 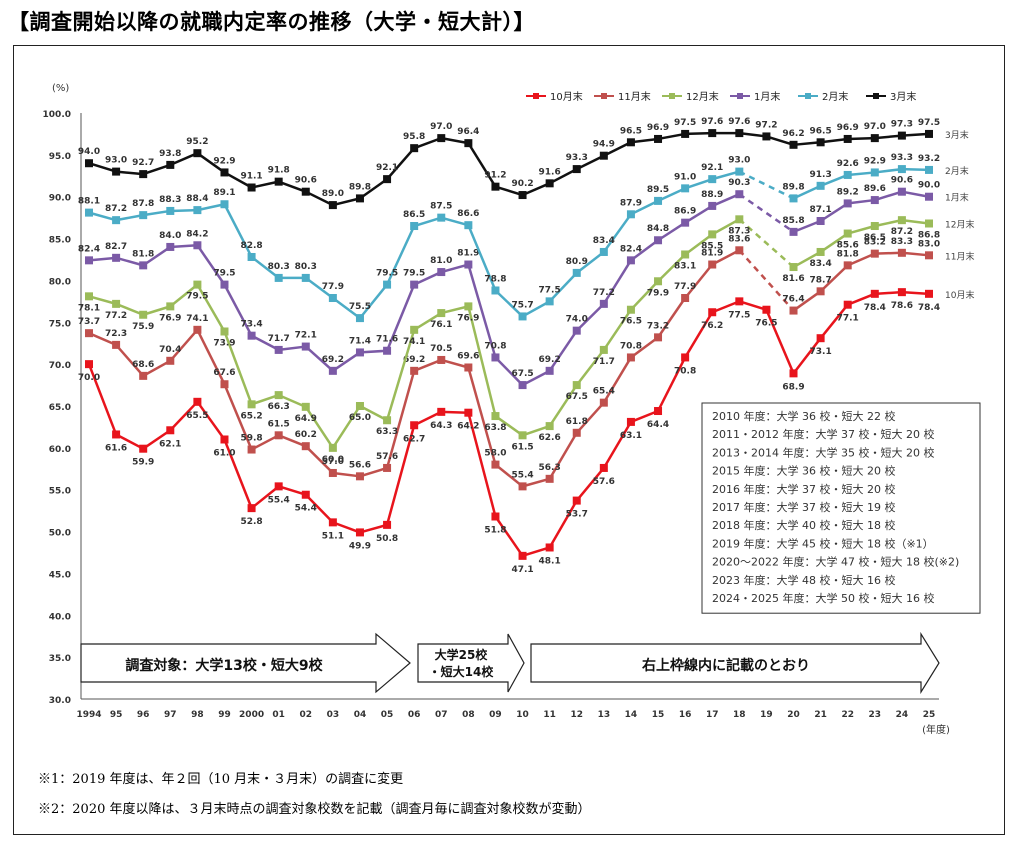 I want to click on y-tick-label: 30.0, so click(x=60, y=701).